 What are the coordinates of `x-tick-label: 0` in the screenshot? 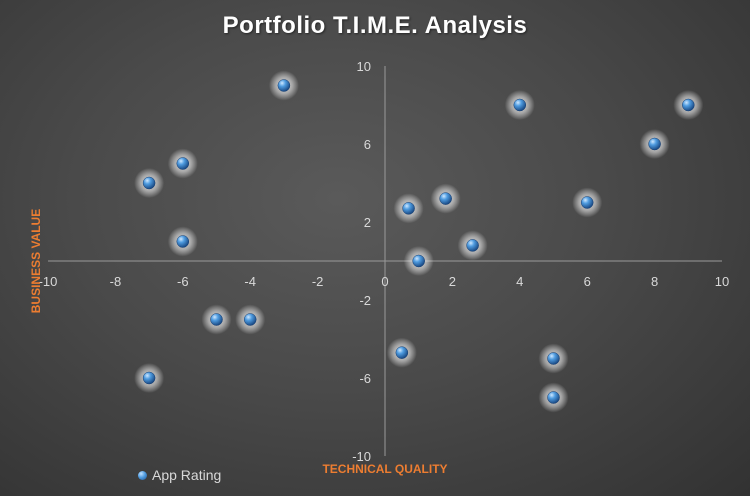 It's located at (384, 281).